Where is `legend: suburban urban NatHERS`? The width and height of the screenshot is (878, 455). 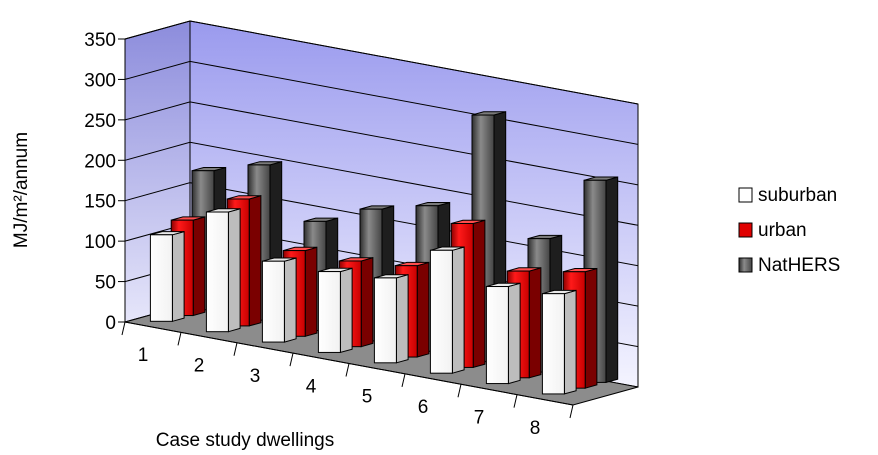
legend: suburban urban NatHERS is located at coordinates (789, 230).